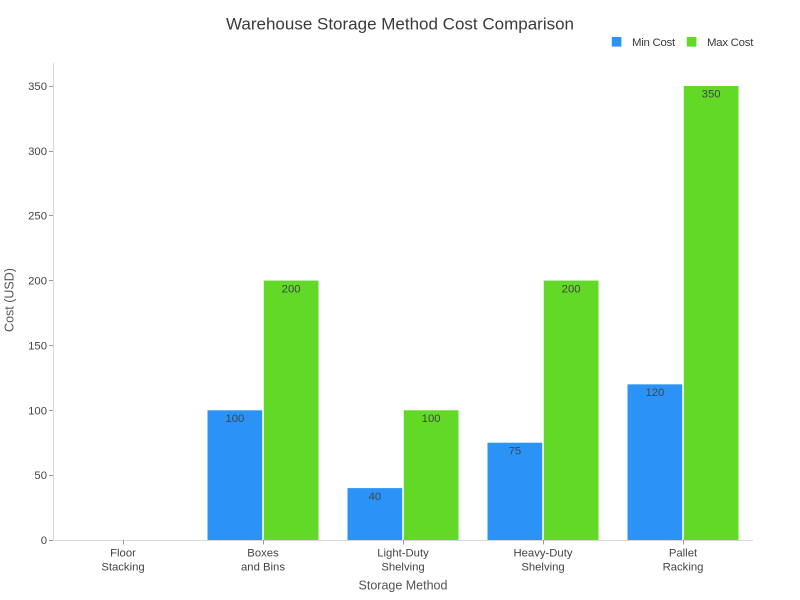 This screenshot has height=600, width=800. I want to click on svg-text: Max Cost, so click(730, 43).